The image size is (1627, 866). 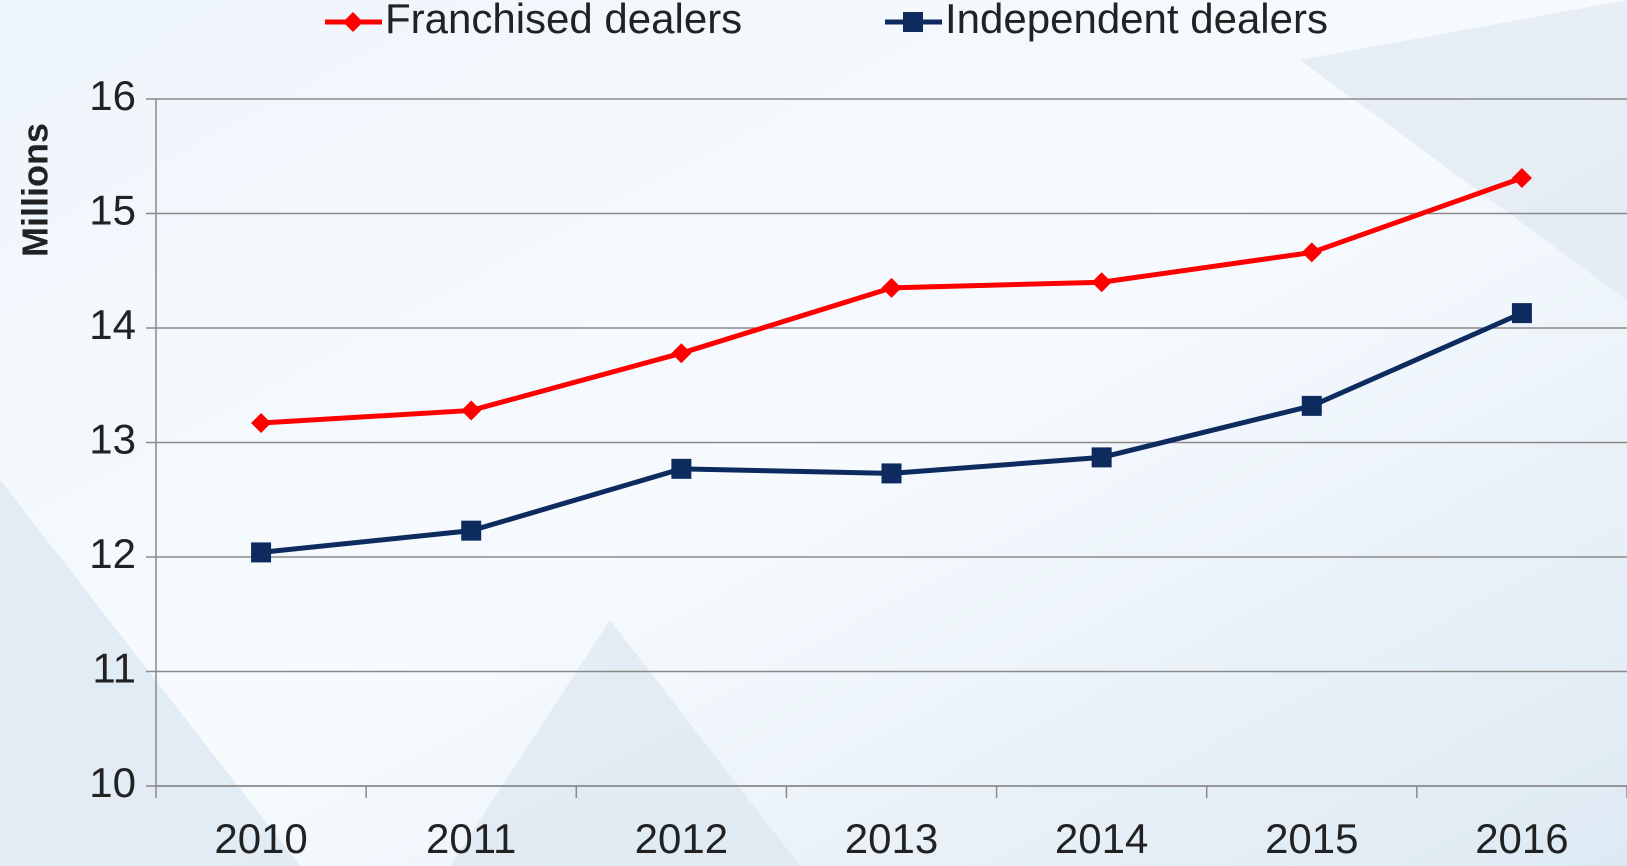 I want to click on y-tick-label: 12, so click(x=112, y=553).